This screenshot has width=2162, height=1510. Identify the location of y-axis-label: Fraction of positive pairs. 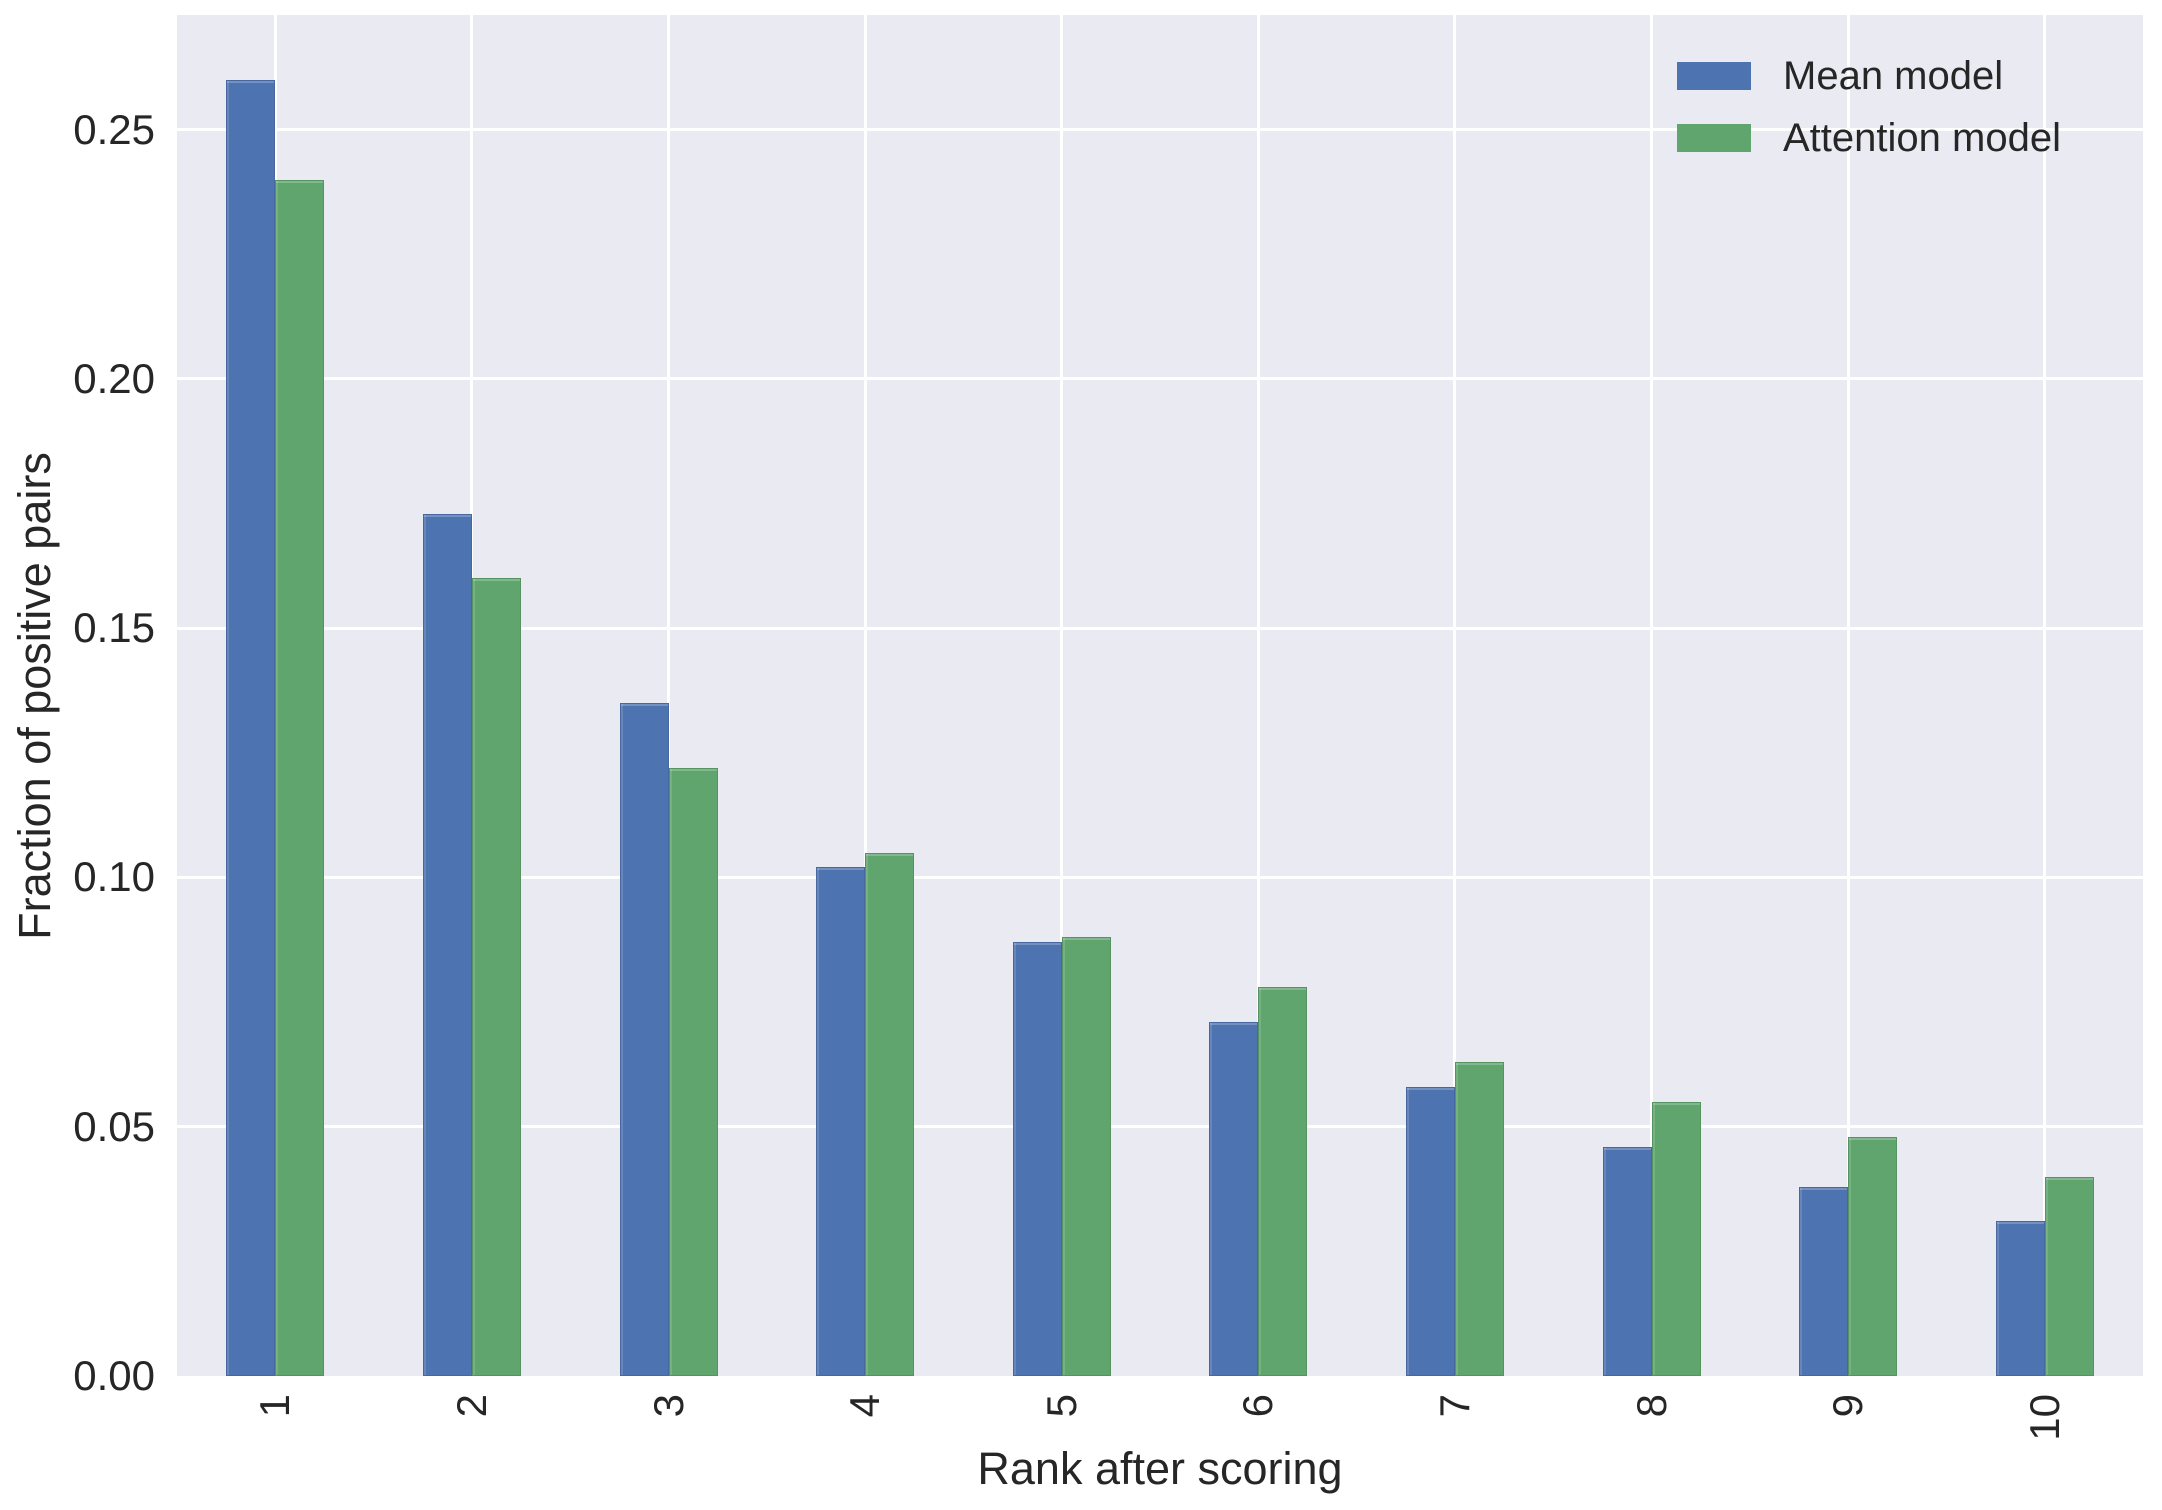
(34, 695).